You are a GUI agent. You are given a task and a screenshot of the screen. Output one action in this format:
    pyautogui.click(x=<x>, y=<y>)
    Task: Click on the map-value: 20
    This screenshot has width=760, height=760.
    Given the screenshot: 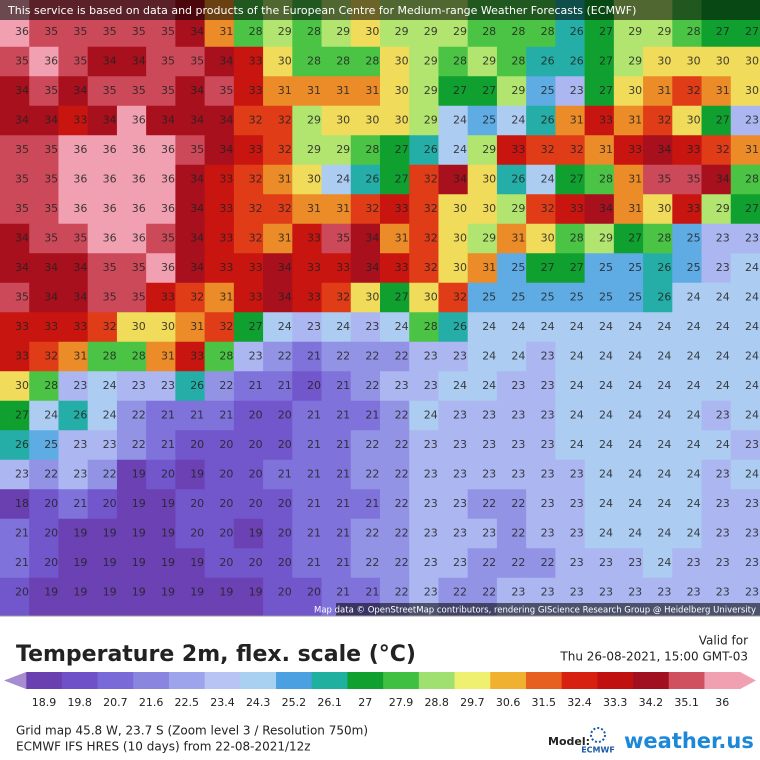 What is the action you would take?
    pyautogui.click(x=168, y=474)
    